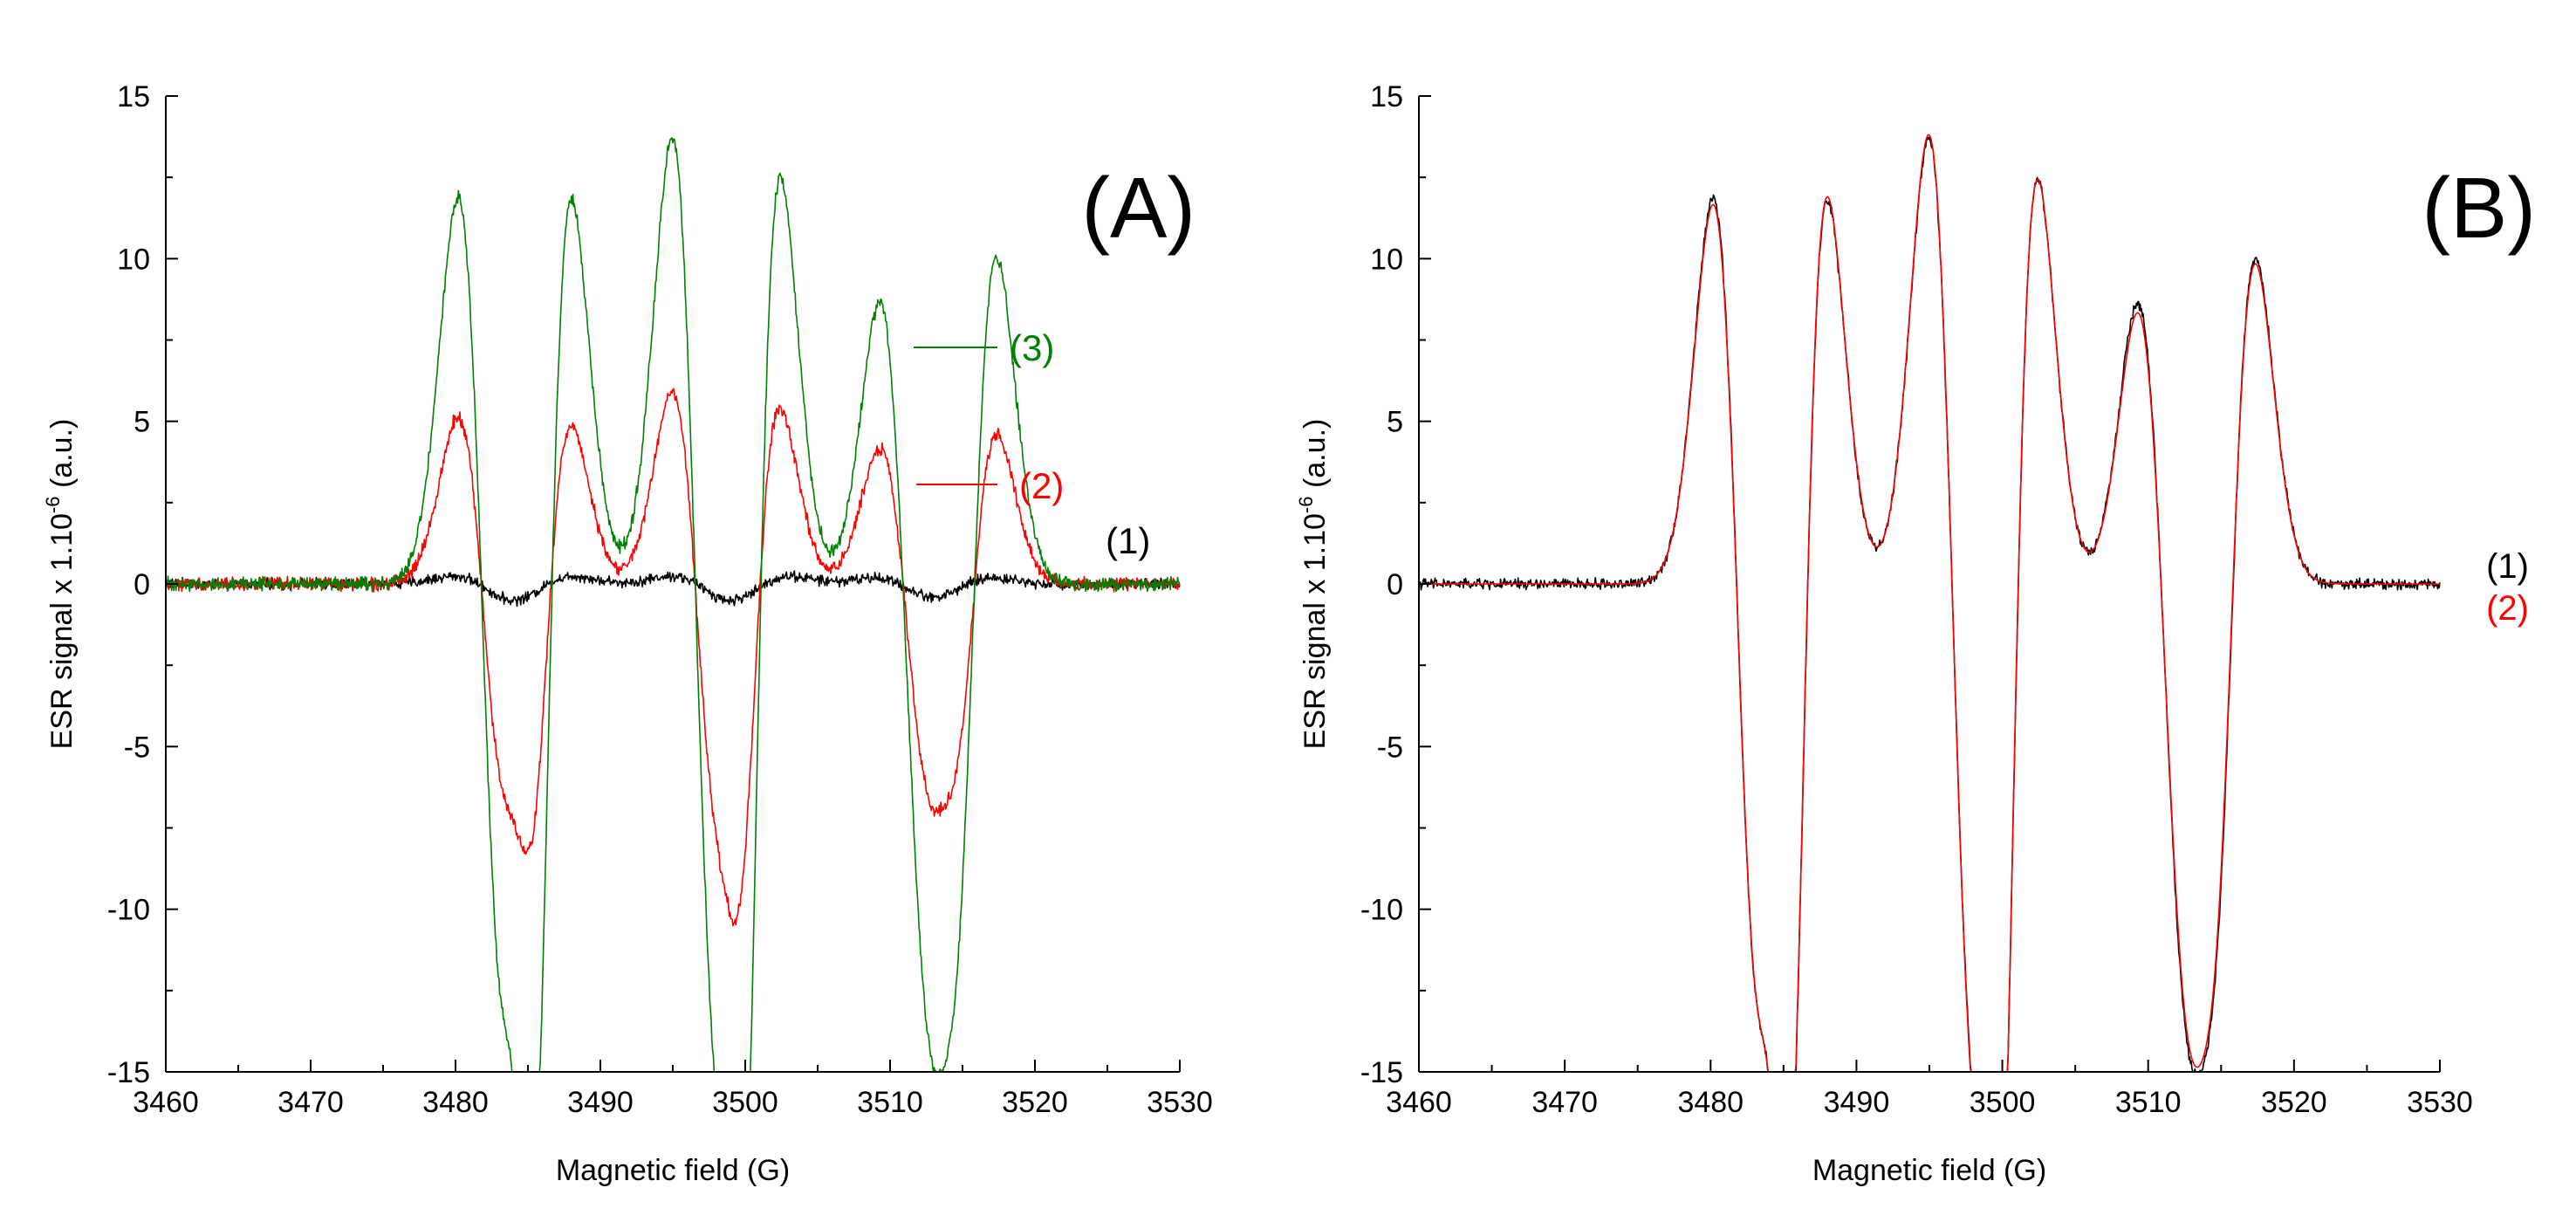  Describe the element at coordinates (1180, 1102) in the screenshot. I see `panel-a-xtick-label: 3530` at that location.